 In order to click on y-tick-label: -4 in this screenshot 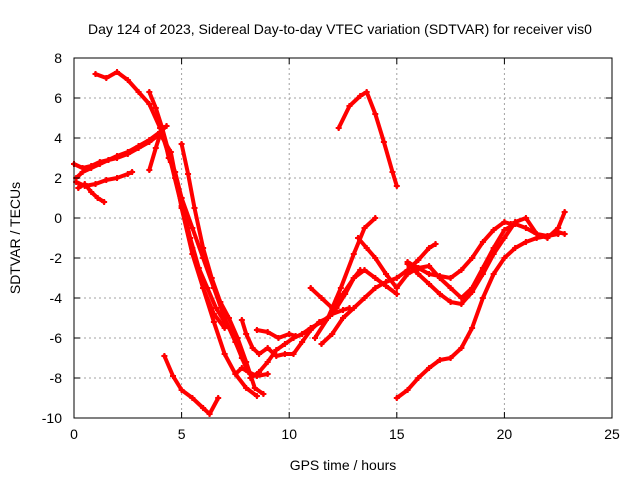, I will do `click(56, 298)`.